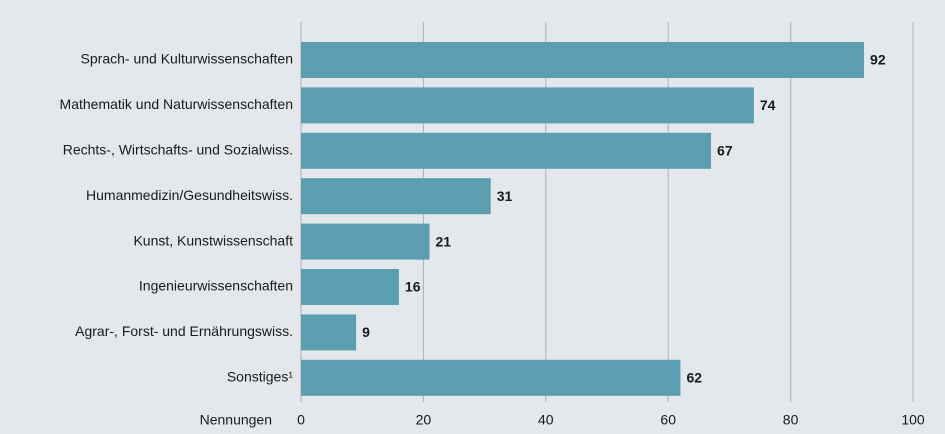 The height and width of the screenshot is (434, 945). Describe the element at coordinates (236, 420) in the screenshot. I see `x-axis-label: Nennungen` at that location.